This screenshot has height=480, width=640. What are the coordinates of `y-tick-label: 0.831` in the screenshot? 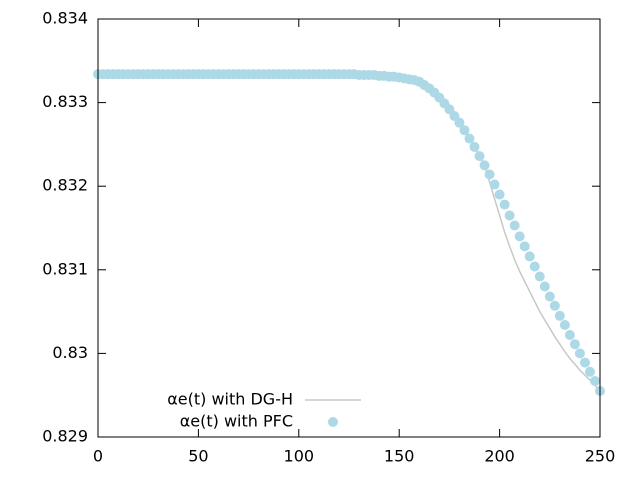 It's located at (65, 268).